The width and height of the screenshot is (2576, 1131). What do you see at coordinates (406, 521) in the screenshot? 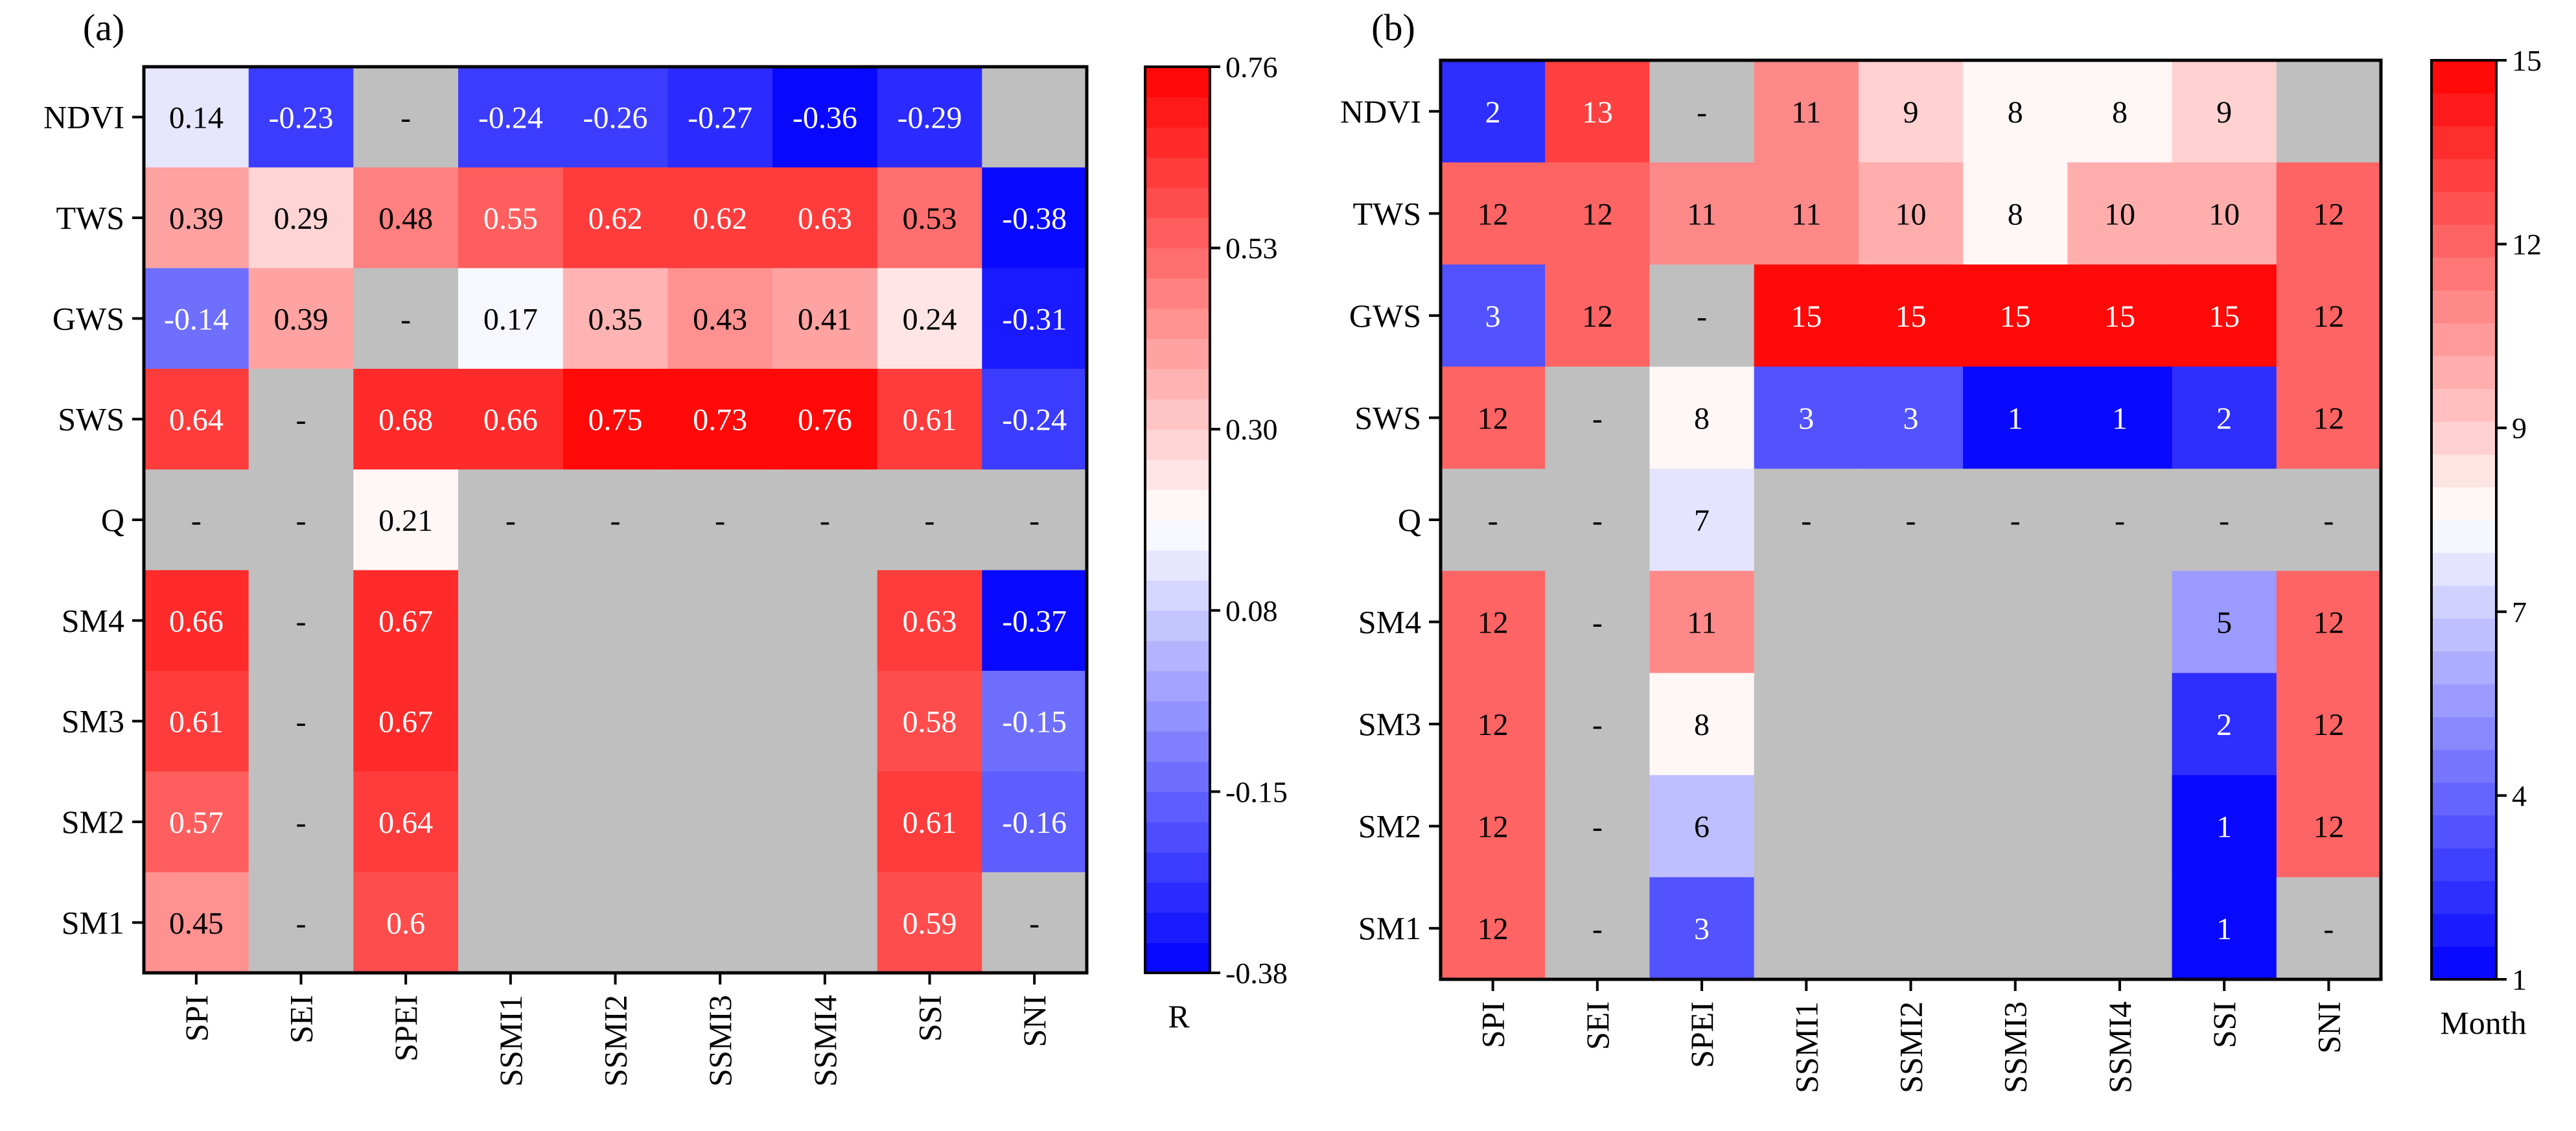
I see `cell-value-label: 0.21` at bounding box center [406, 521].